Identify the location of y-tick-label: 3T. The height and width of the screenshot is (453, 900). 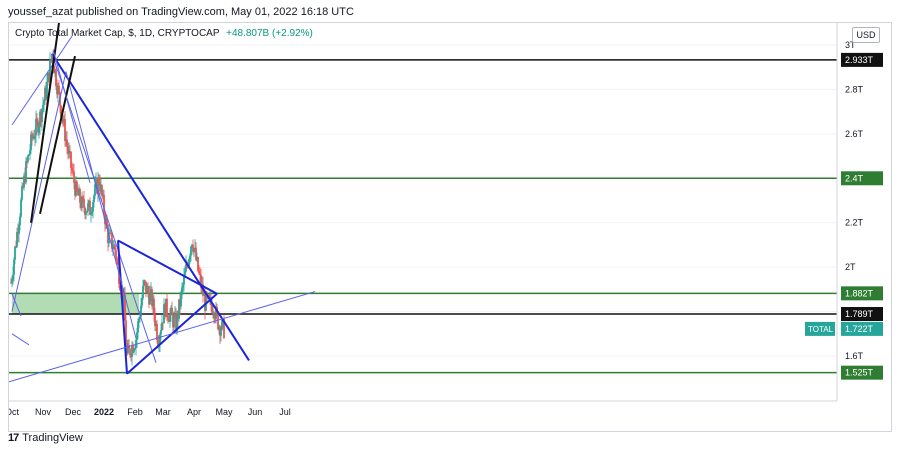
(850, 45).